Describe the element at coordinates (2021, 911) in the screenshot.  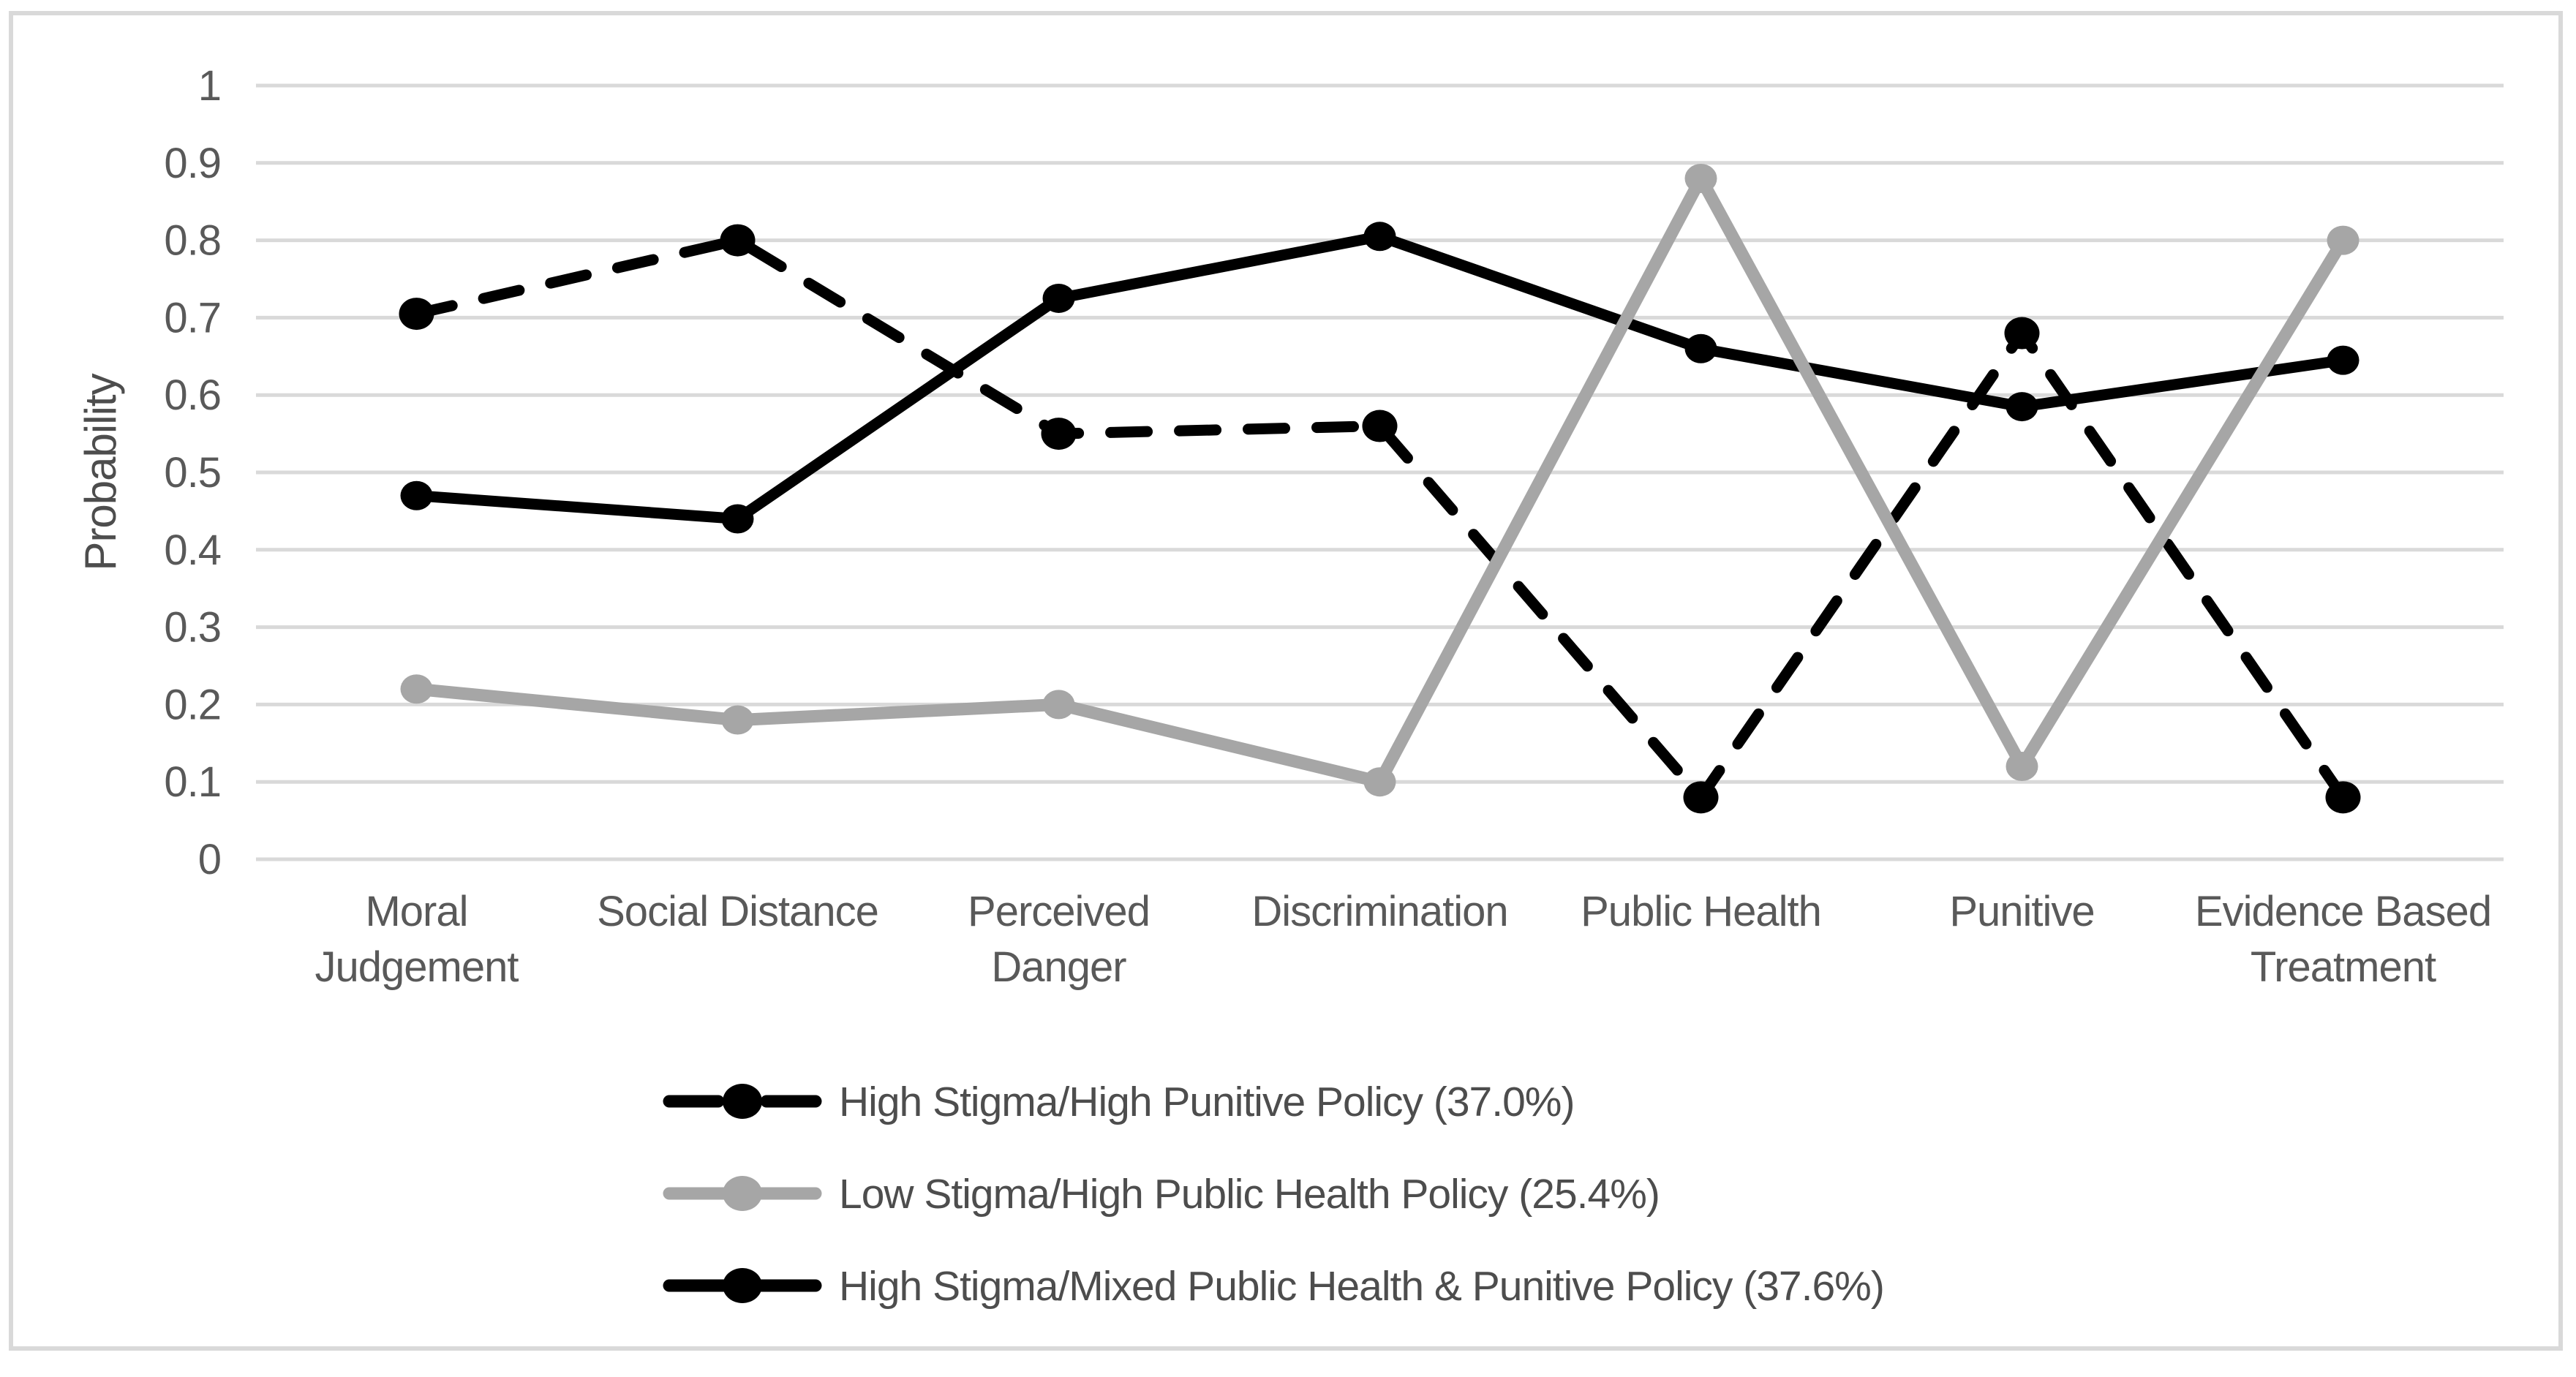
I see `x-tick-label: Punitive` at that location.